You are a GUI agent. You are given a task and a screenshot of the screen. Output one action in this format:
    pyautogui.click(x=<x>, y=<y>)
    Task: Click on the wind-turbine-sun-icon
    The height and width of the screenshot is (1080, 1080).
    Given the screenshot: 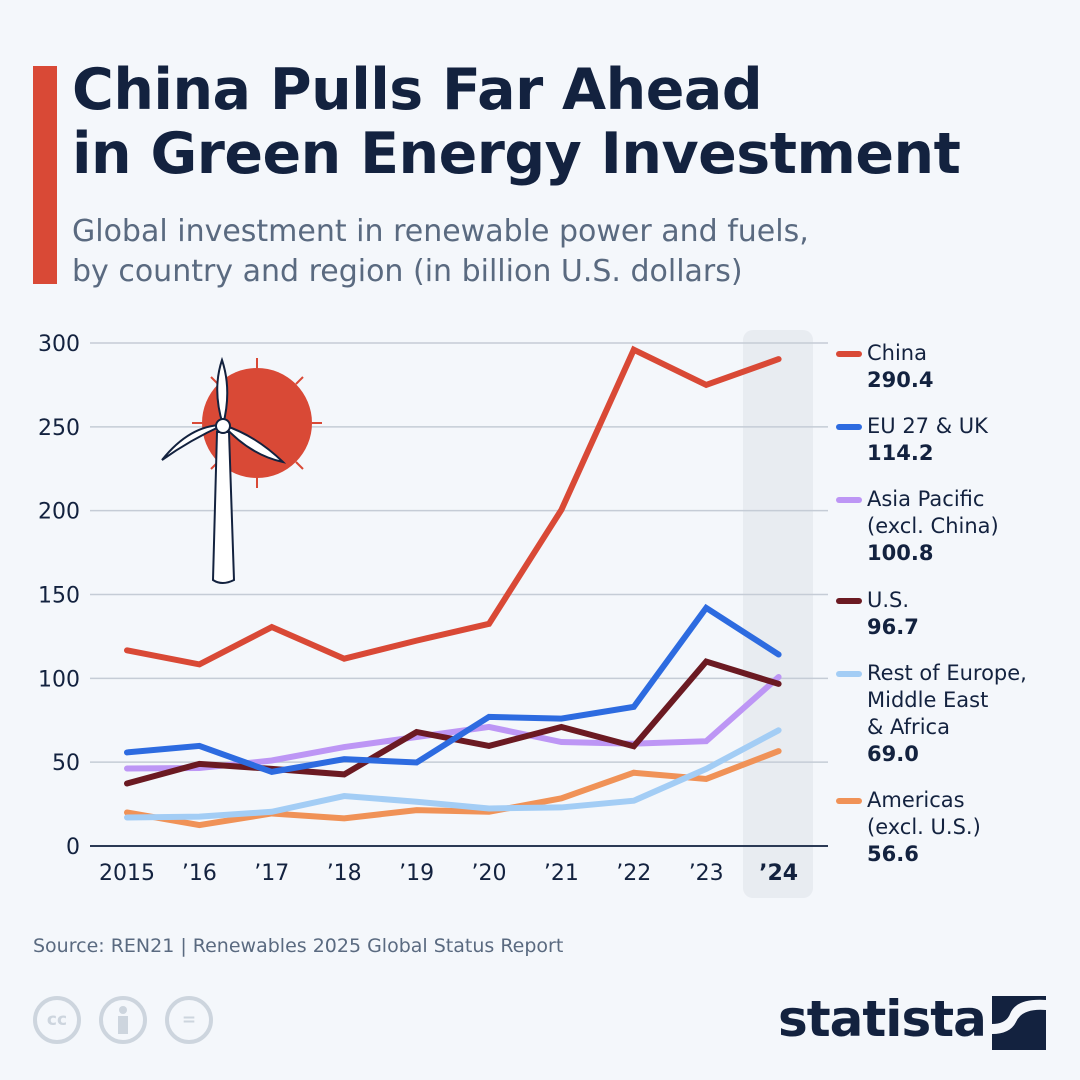 What is the action you would take?
    pyautogui.click(x=241, y=470)
    